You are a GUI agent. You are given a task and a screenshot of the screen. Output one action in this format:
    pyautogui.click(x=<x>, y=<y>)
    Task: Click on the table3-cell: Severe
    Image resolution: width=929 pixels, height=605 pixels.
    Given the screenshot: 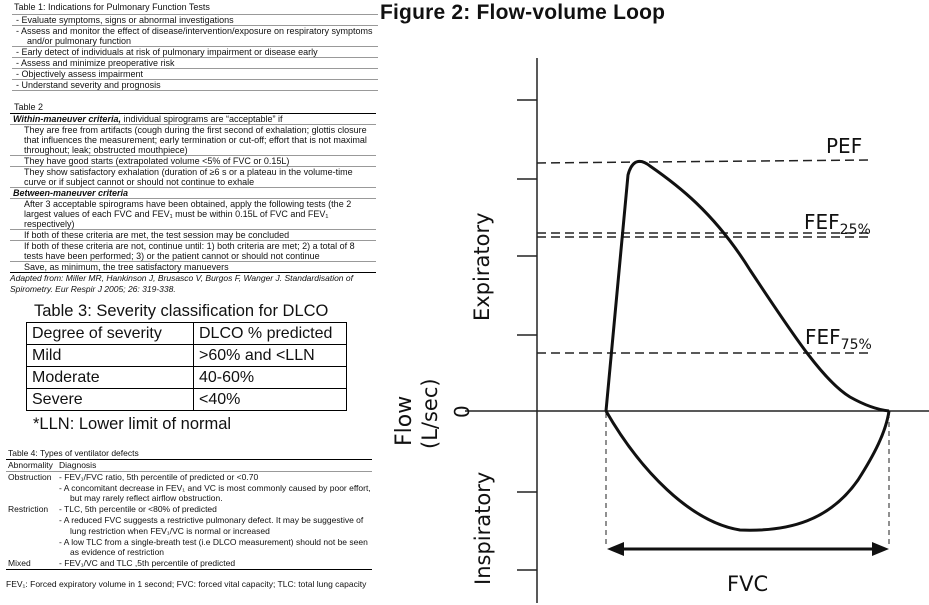 What is the action you would take?
    pyautogui.click(x=110, y=399)
    